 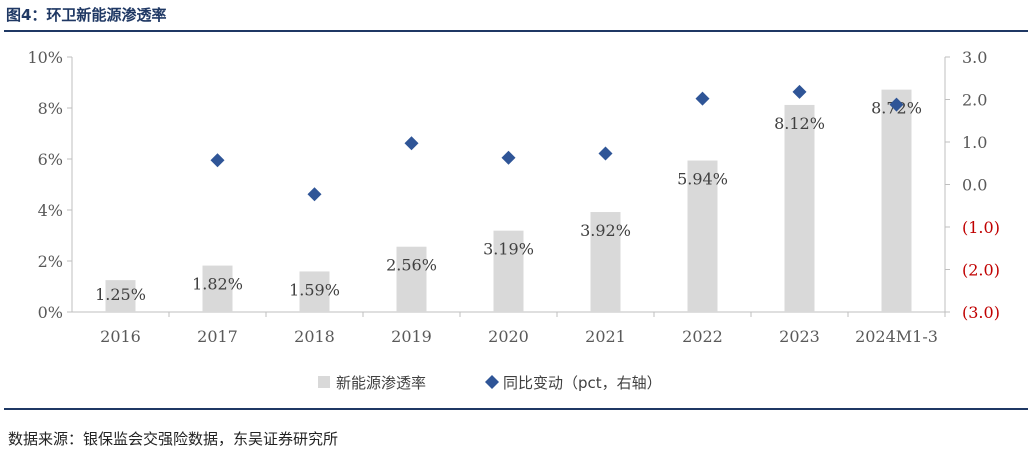 What do you see at coordinates (50, 210) in the screenshot?
I see `left-tick-label: 4%` at bounding box center [50, 210].